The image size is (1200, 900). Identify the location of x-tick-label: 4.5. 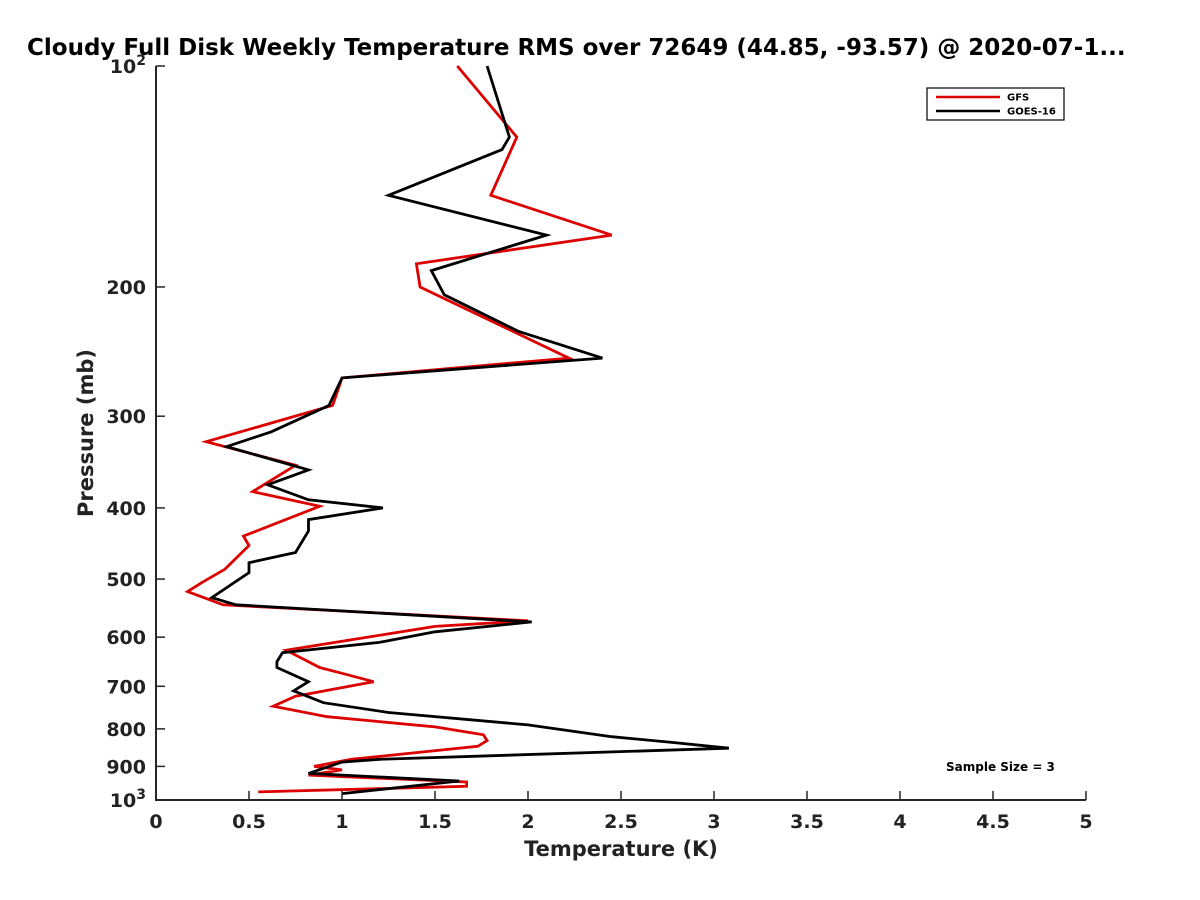
(993, 822).